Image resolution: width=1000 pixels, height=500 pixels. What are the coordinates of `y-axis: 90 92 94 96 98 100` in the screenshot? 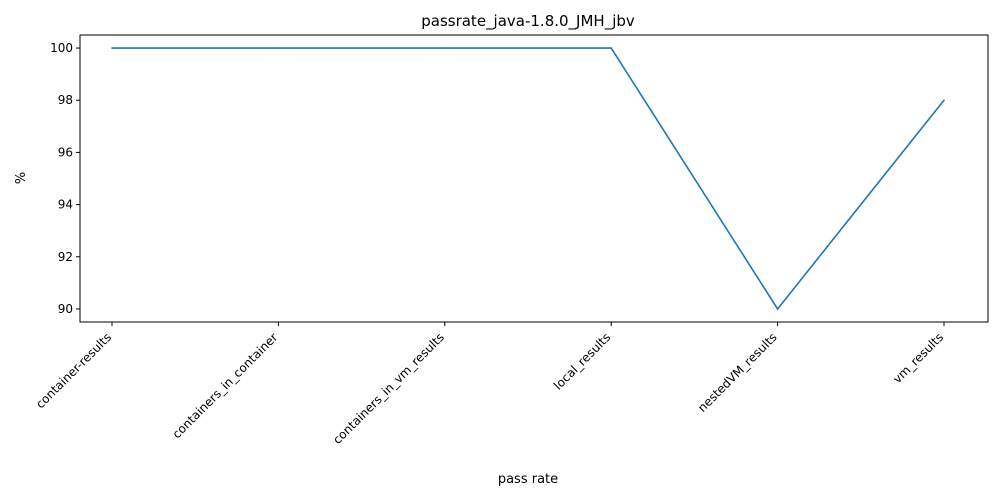 It's located at (65, 178).